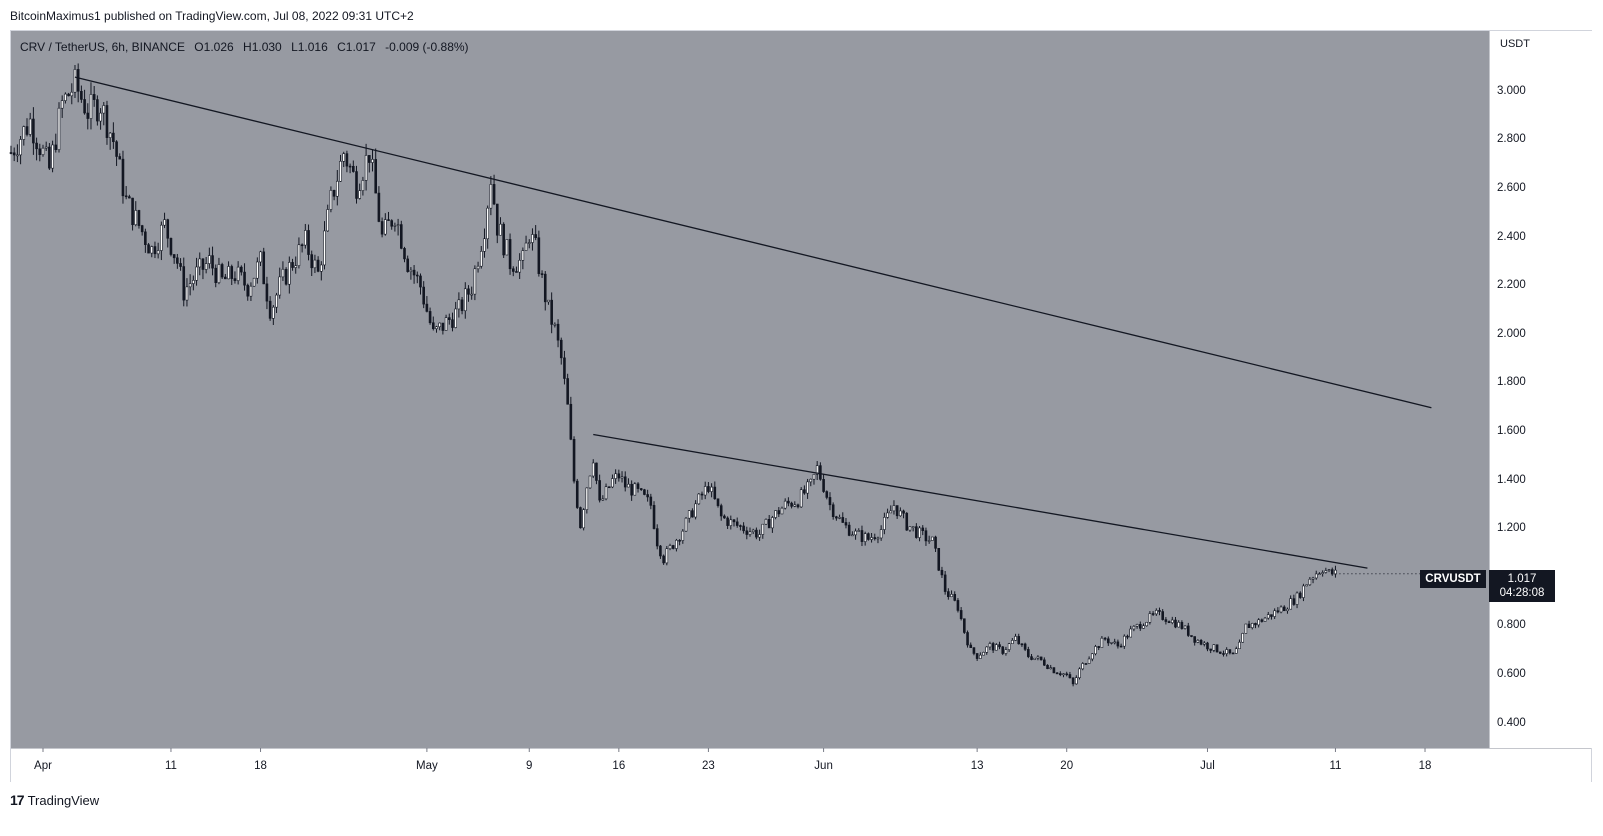  What do you see at coordinates (529, 766) in the screenshot?
I see `time-tick-label: 9` at bounding box center [529, 766].